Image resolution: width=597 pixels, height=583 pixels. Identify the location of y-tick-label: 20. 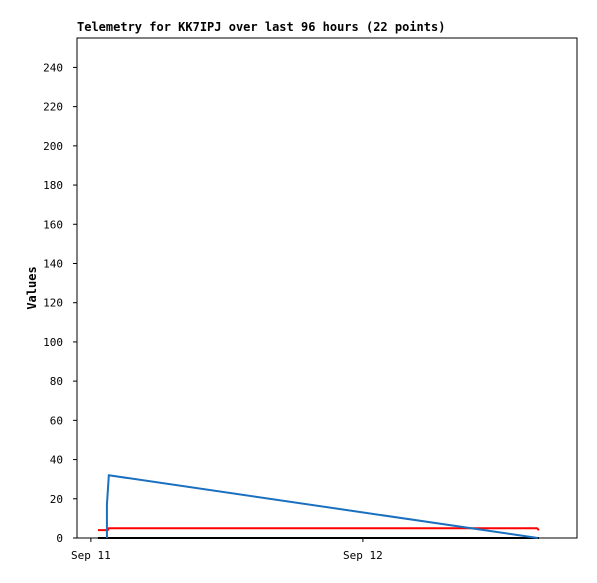
(56, 499).